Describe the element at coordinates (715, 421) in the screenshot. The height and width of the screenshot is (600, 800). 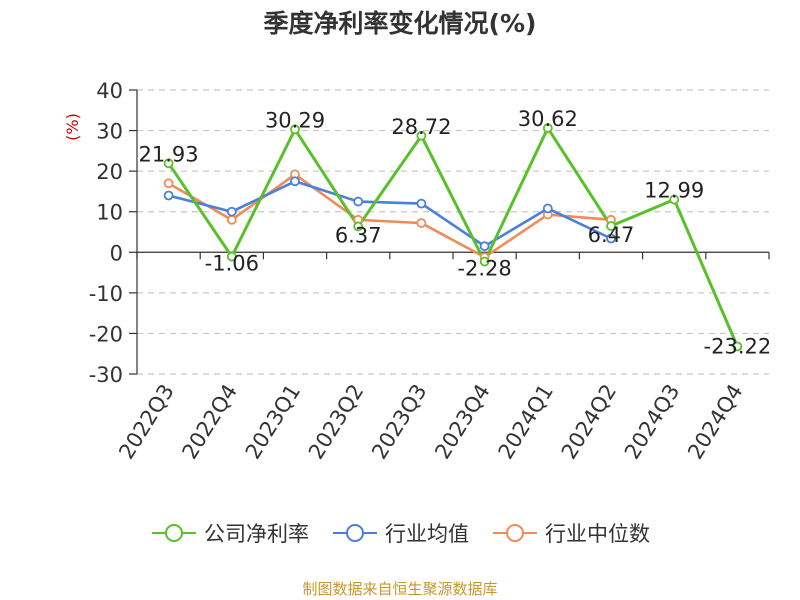
I see `x-tick-label-9: 2024Q4` at that location.